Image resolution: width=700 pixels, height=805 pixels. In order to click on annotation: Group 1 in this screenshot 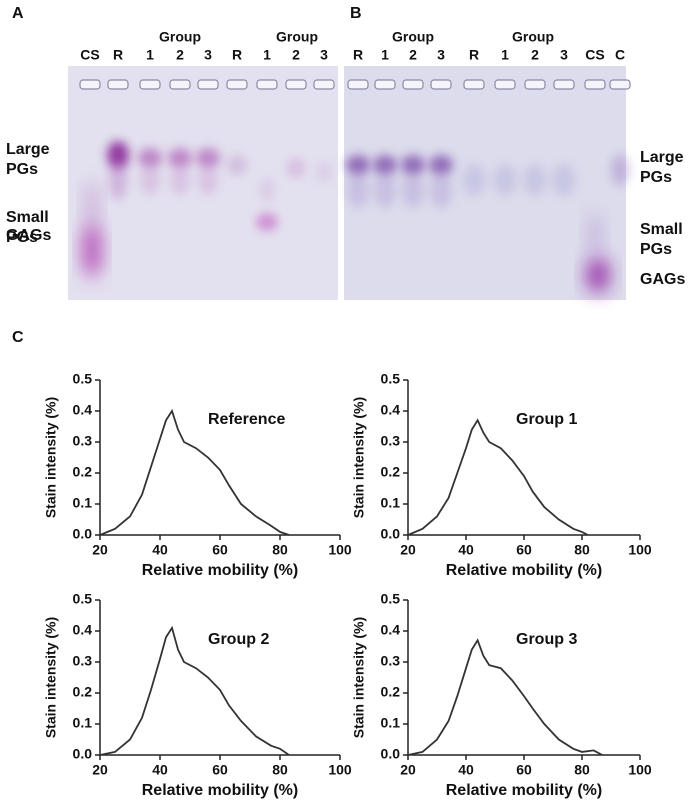, I will do `click(546, 419)`.